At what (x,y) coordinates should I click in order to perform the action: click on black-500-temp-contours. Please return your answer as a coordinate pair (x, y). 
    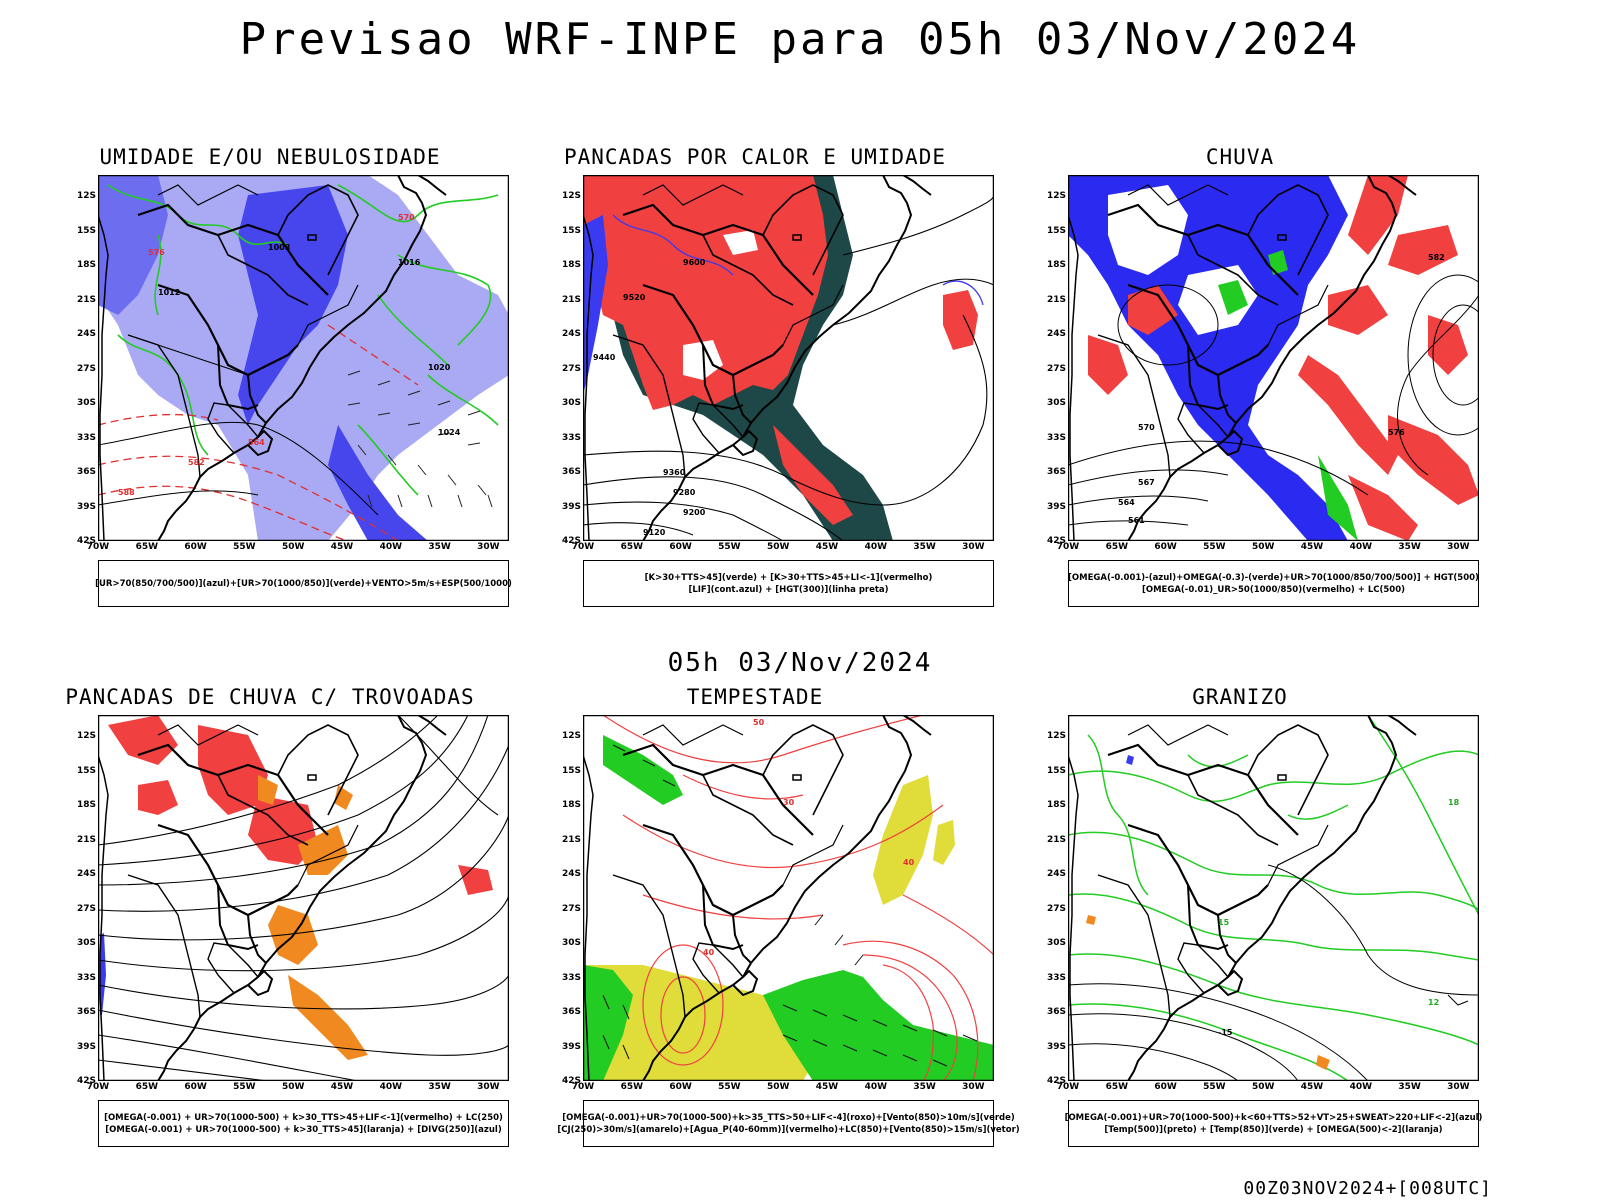
    Looking at the image, I should click on (1273, 972).